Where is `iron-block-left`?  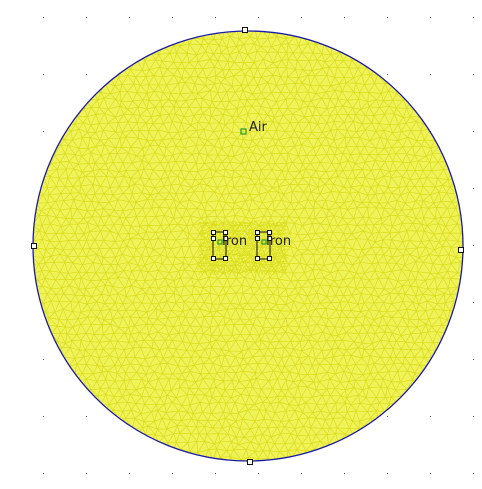
iron-block-left is located at coordinates (219, 245).